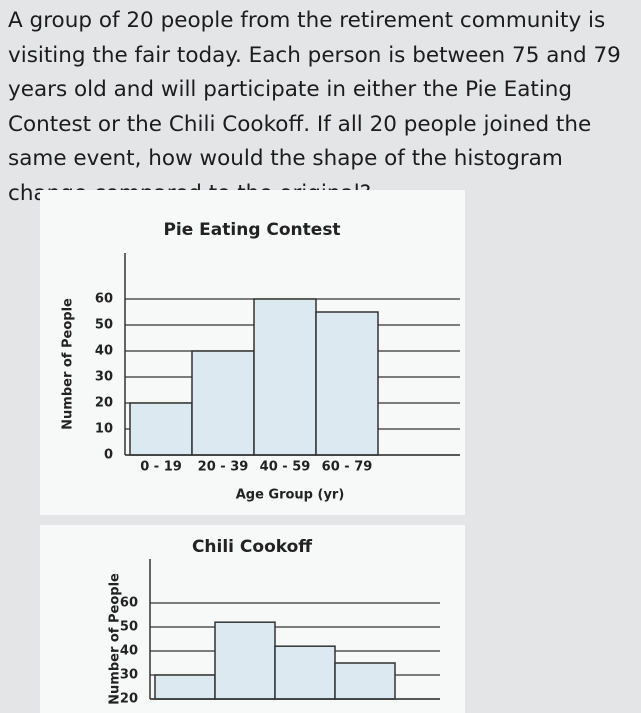 This screenshot has width=641, height=713. Describe the element at coordinates (285, 467) in the screenshot. I see `x-tick-label: 40 - 59` at that location.